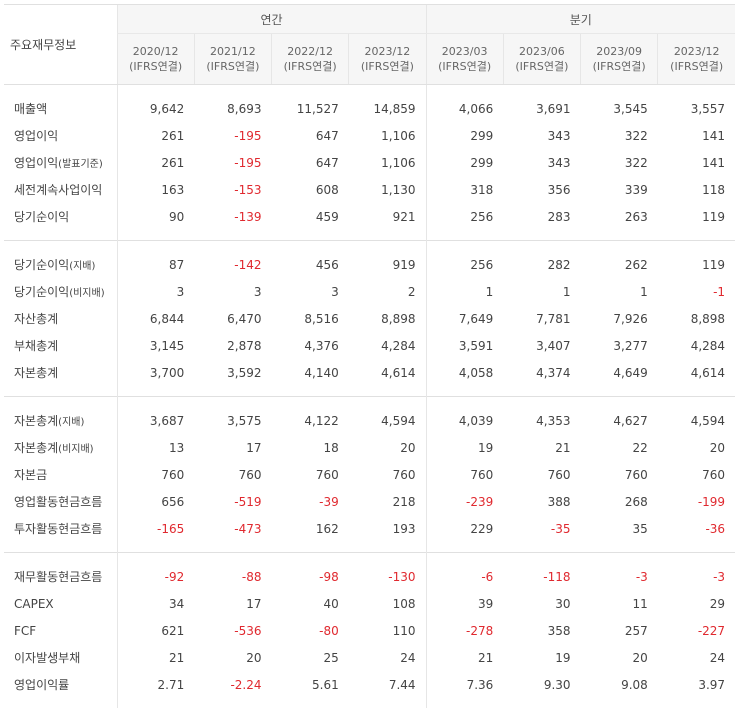  Describe the element at coordinates (464, 415) in the screenshot. I see `value-cell: 4,039` at that location.